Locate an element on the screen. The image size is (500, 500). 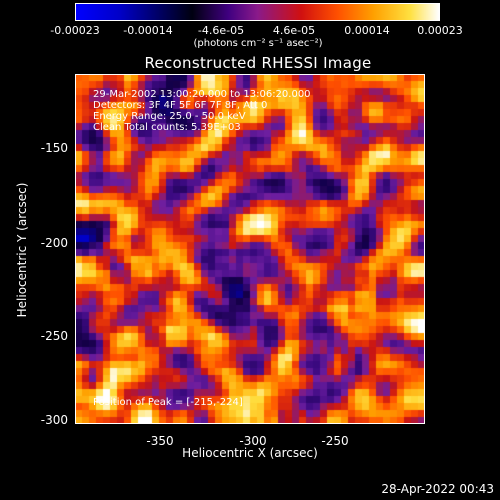
x-tick-label: -350 is located at coordinates (160, 441).